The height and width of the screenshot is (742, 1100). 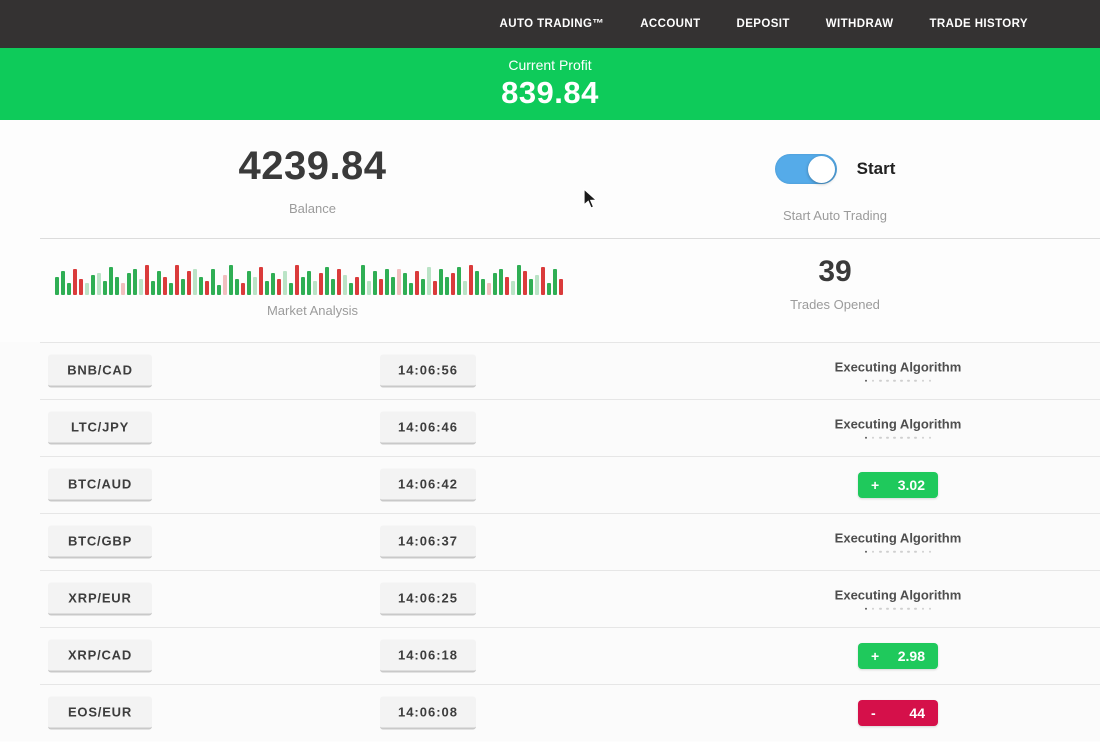 I want to click on trade-row: XRP/EUR 14:06:25 Executing Algorithm, so click(x=550, y=598).